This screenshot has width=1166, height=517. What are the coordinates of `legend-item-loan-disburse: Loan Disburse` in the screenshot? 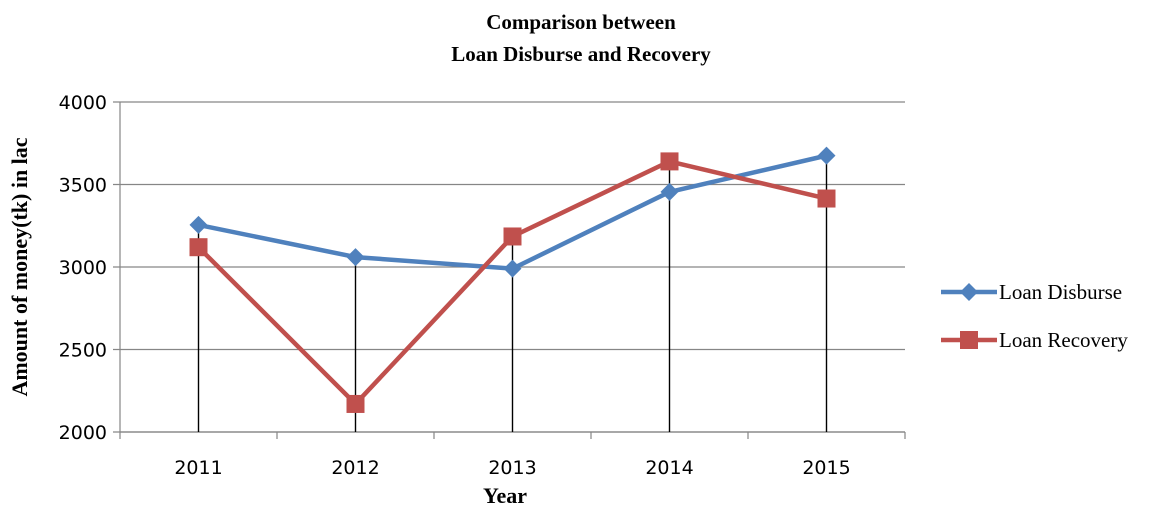 It's located at (1031, 292).